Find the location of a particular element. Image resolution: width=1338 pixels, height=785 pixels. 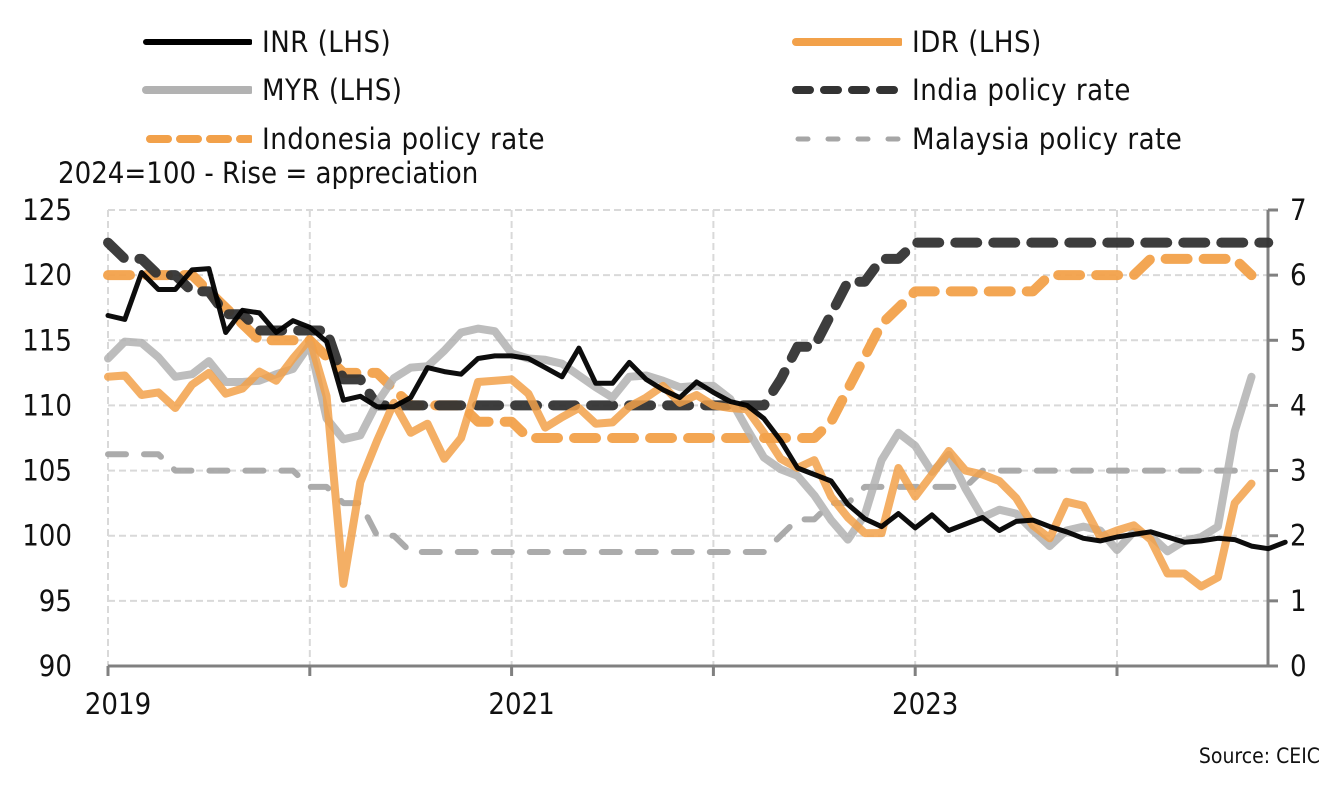

legend-swatch-inr is located at coordinates (197, 42).